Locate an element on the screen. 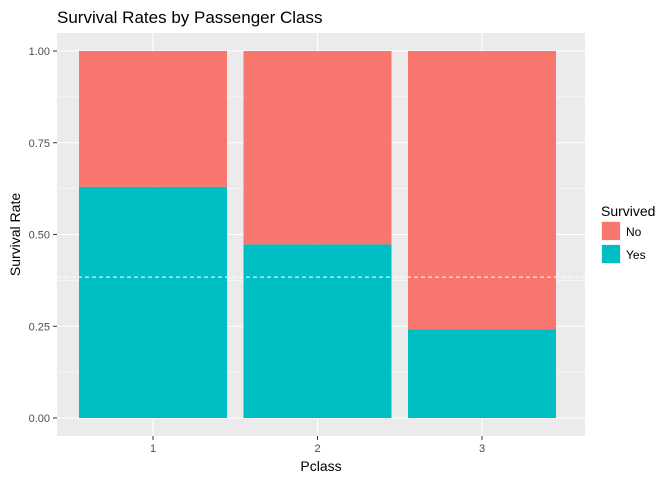 The width and height of the screenshot is (672, 480). legend-label-no: No is located at coordinates (634, 232).